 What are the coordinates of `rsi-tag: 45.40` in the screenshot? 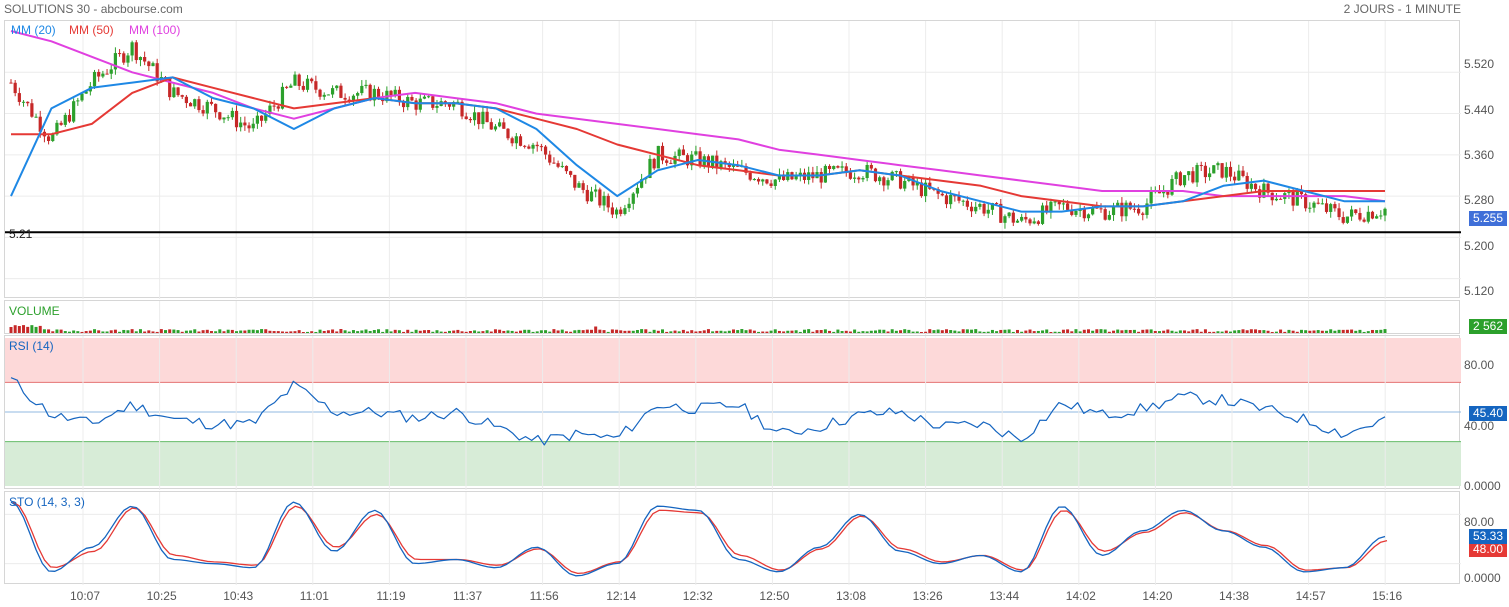 It's located at (1487, 413).